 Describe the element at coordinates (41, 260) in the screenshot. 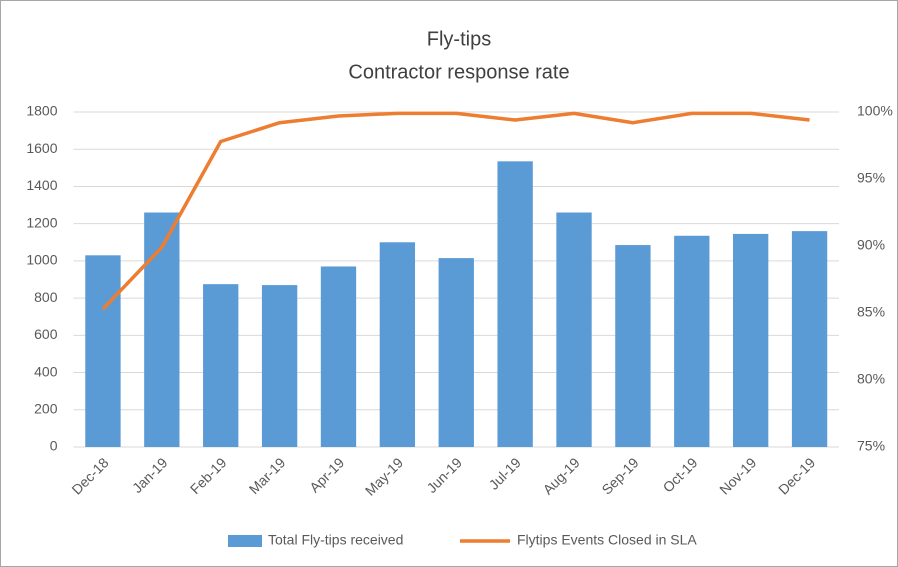

I see `y-tick-label: 1000` at that location.